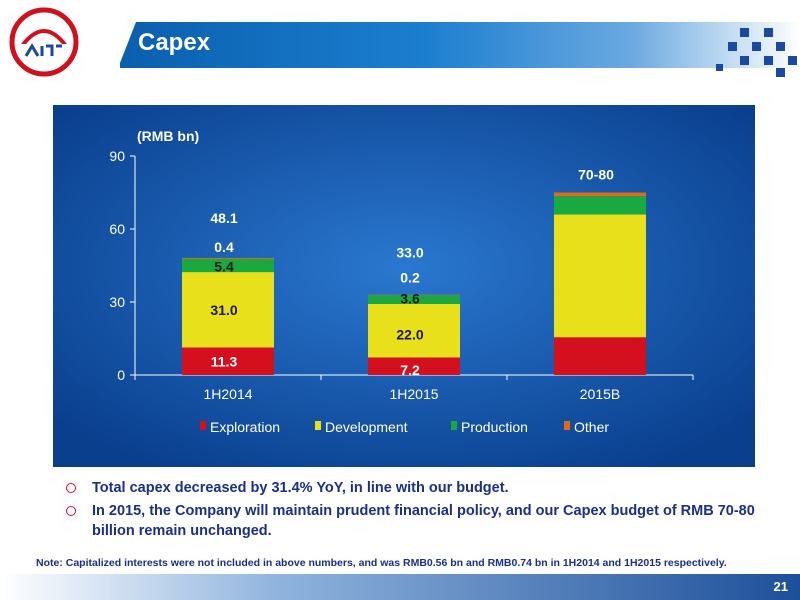  I want to click on data-label: 7.2, so click(410, 370).